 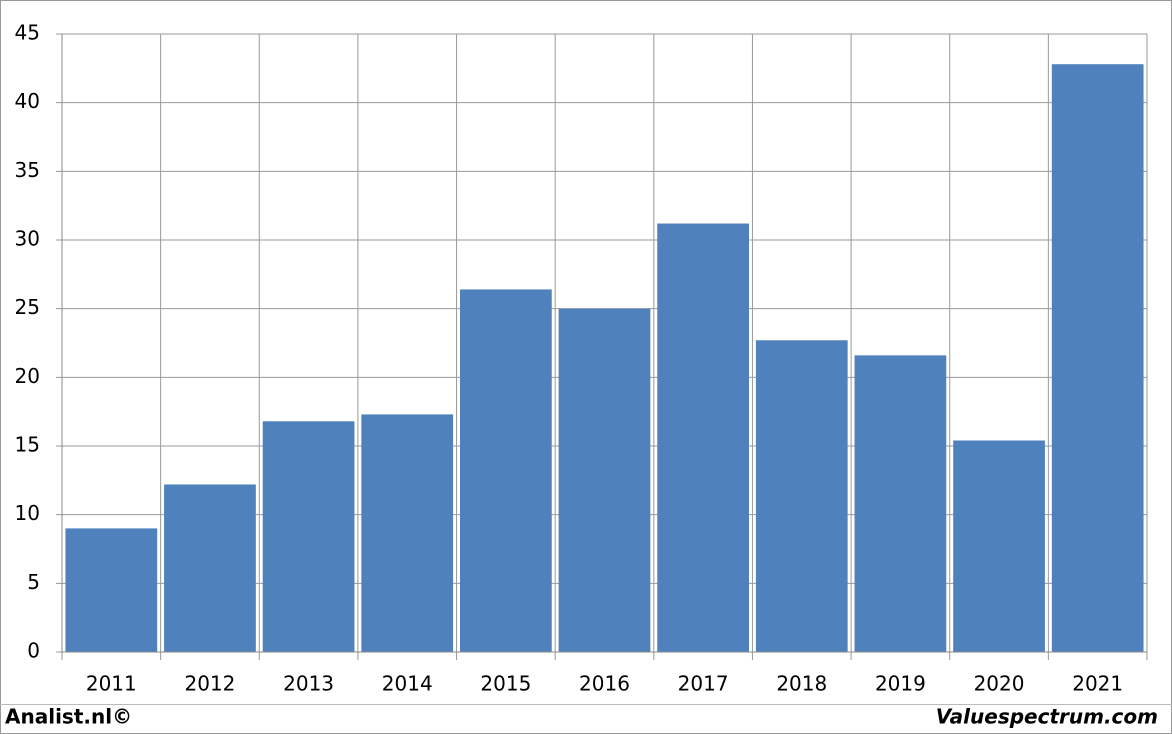 I want to click on x-tick-label: 2018, so click(x=801, y=684).